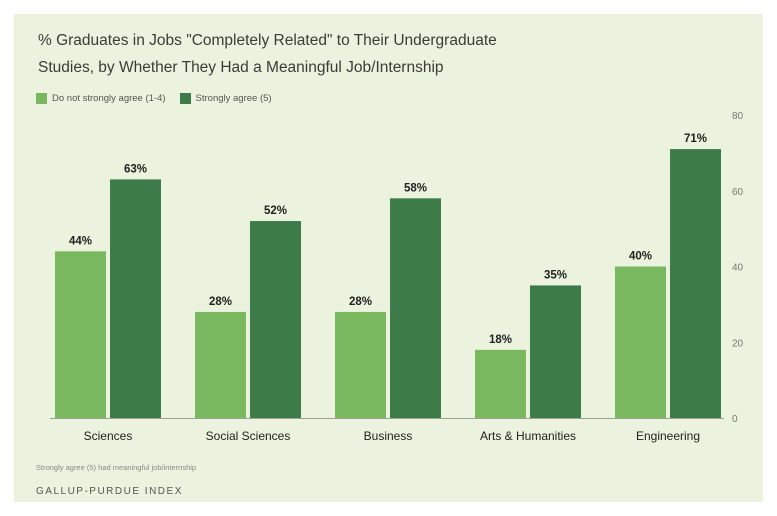  I want to click on source-label: GALLUP-PURDUE INDEX, so click(109, 491).